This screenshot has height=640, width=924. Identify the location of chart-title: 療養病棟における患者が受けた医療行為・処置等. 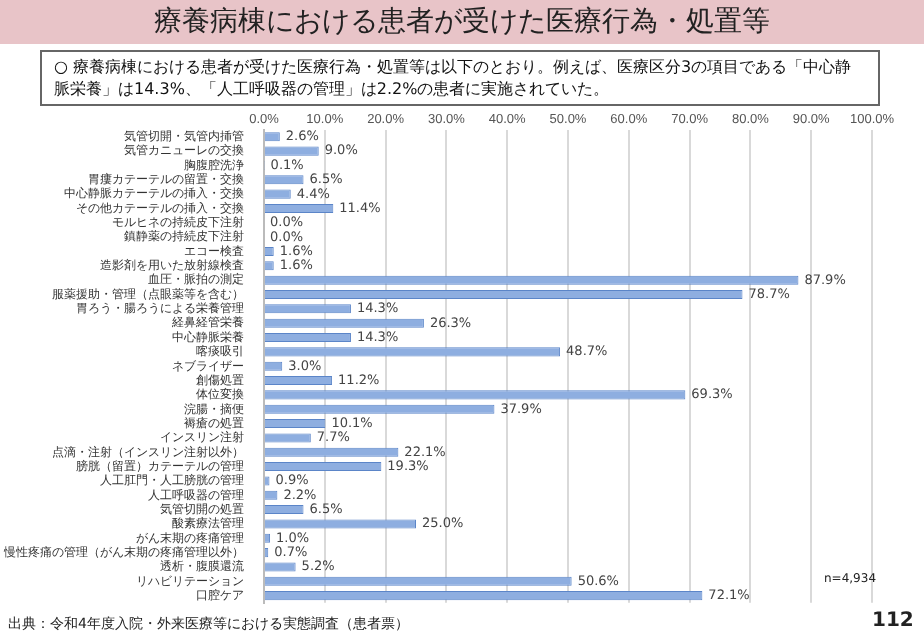
(462, 22).